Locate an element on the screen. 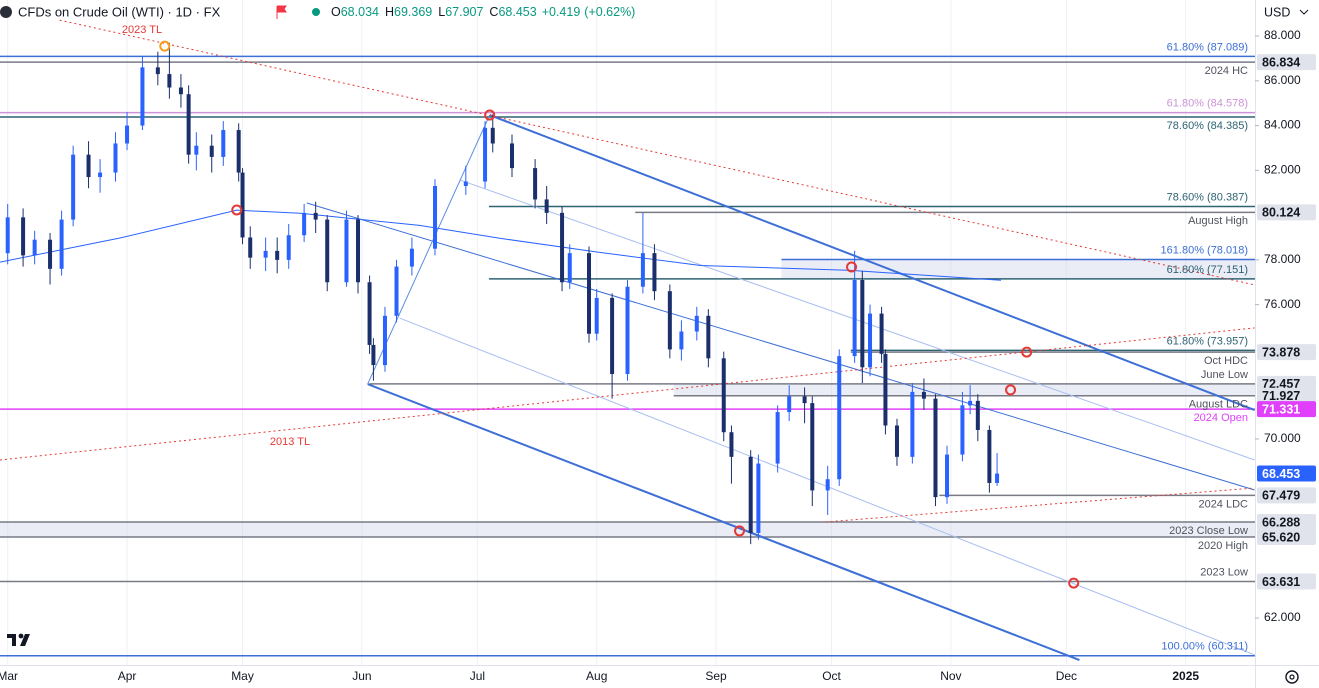  level-note: 2024 LDC is located at coordinates (1223, 504).